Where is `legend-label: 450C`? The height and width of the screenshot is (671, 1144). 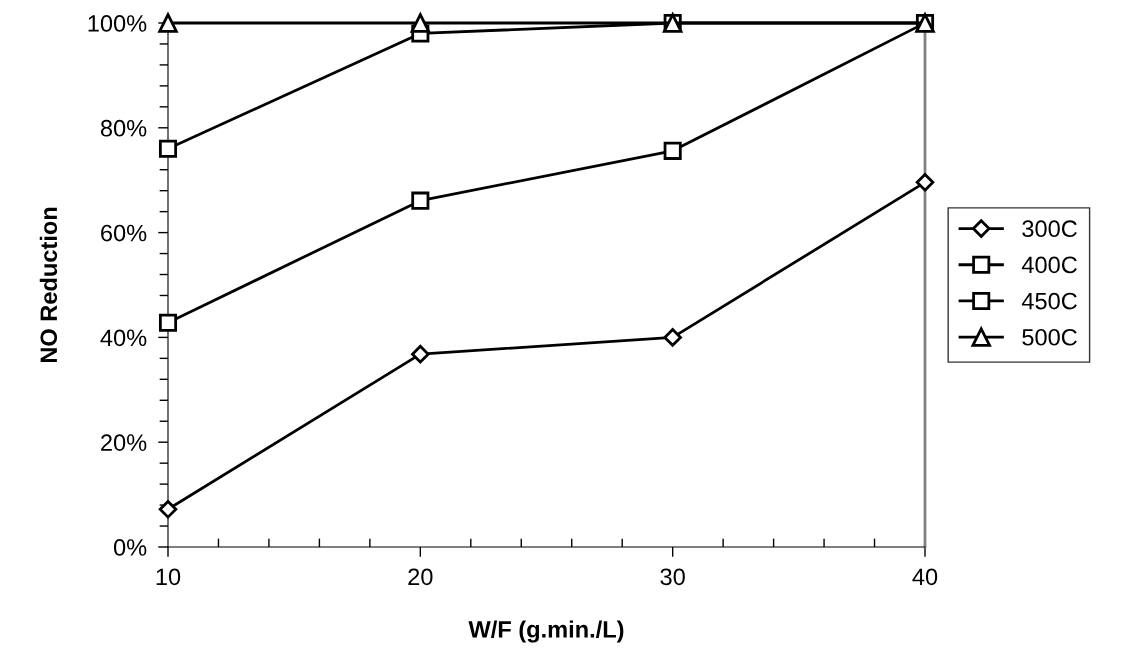
legend-label: 450C is located at coordinates (1049, 301).